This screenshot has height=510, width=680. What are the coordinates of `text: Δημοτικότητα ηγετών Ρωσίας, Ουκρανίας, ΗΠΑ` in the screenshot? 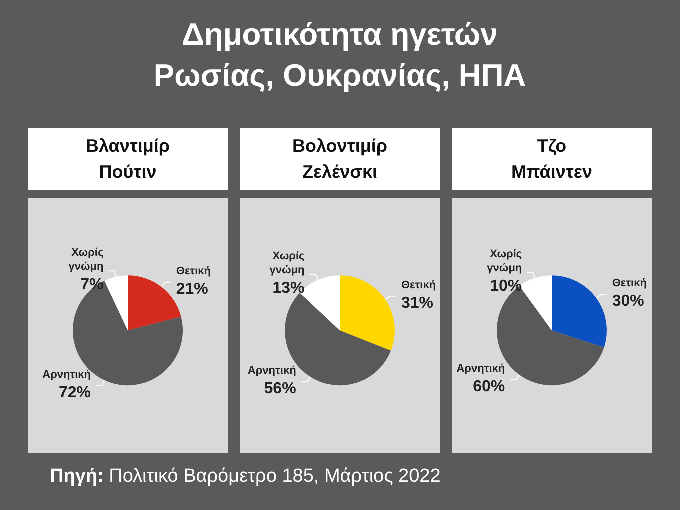 It's located at (340, 55).